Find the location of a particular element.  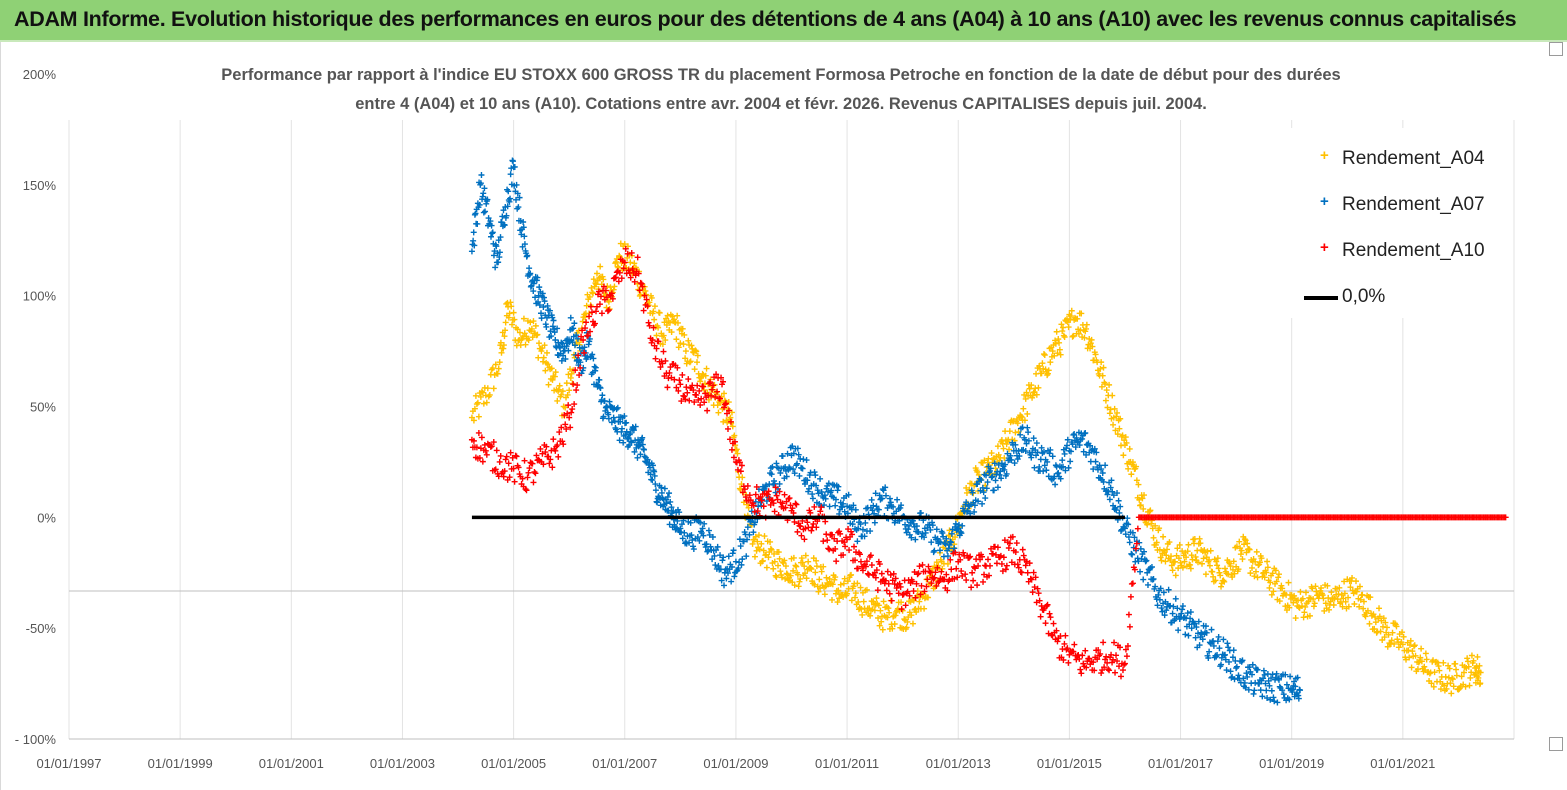

legend-item-a04: + Rendement_A04 is located at coordinates (1397, 159).